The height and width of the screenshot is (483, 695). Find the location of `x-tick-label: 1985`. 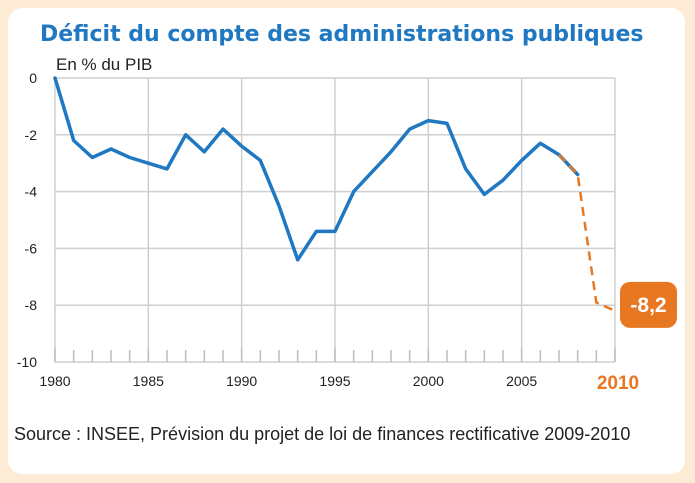

x-tick-label: 1985 is located at coordinates (148, 381).